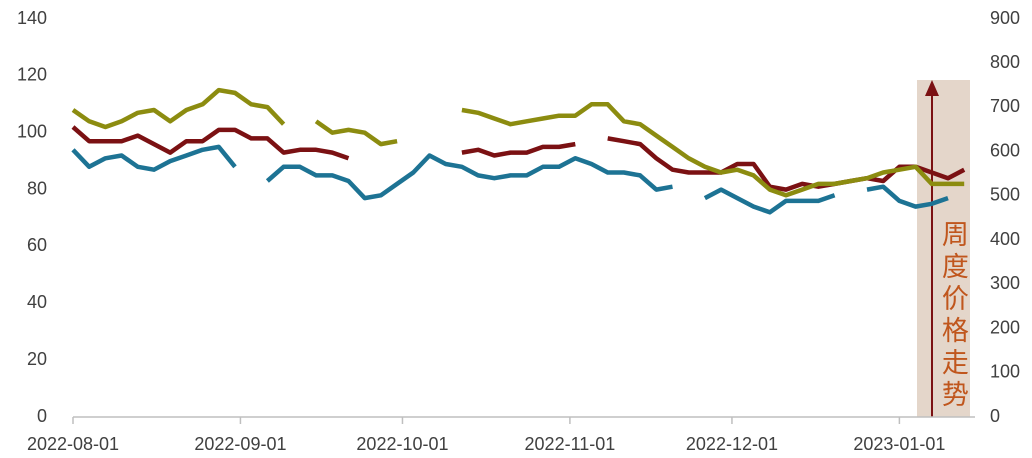 This screenshot has width=1032, height=458. Describe the element at coordinates (1005, 62) in the screenshot. I see `y2-tick-label: 800` at that location.